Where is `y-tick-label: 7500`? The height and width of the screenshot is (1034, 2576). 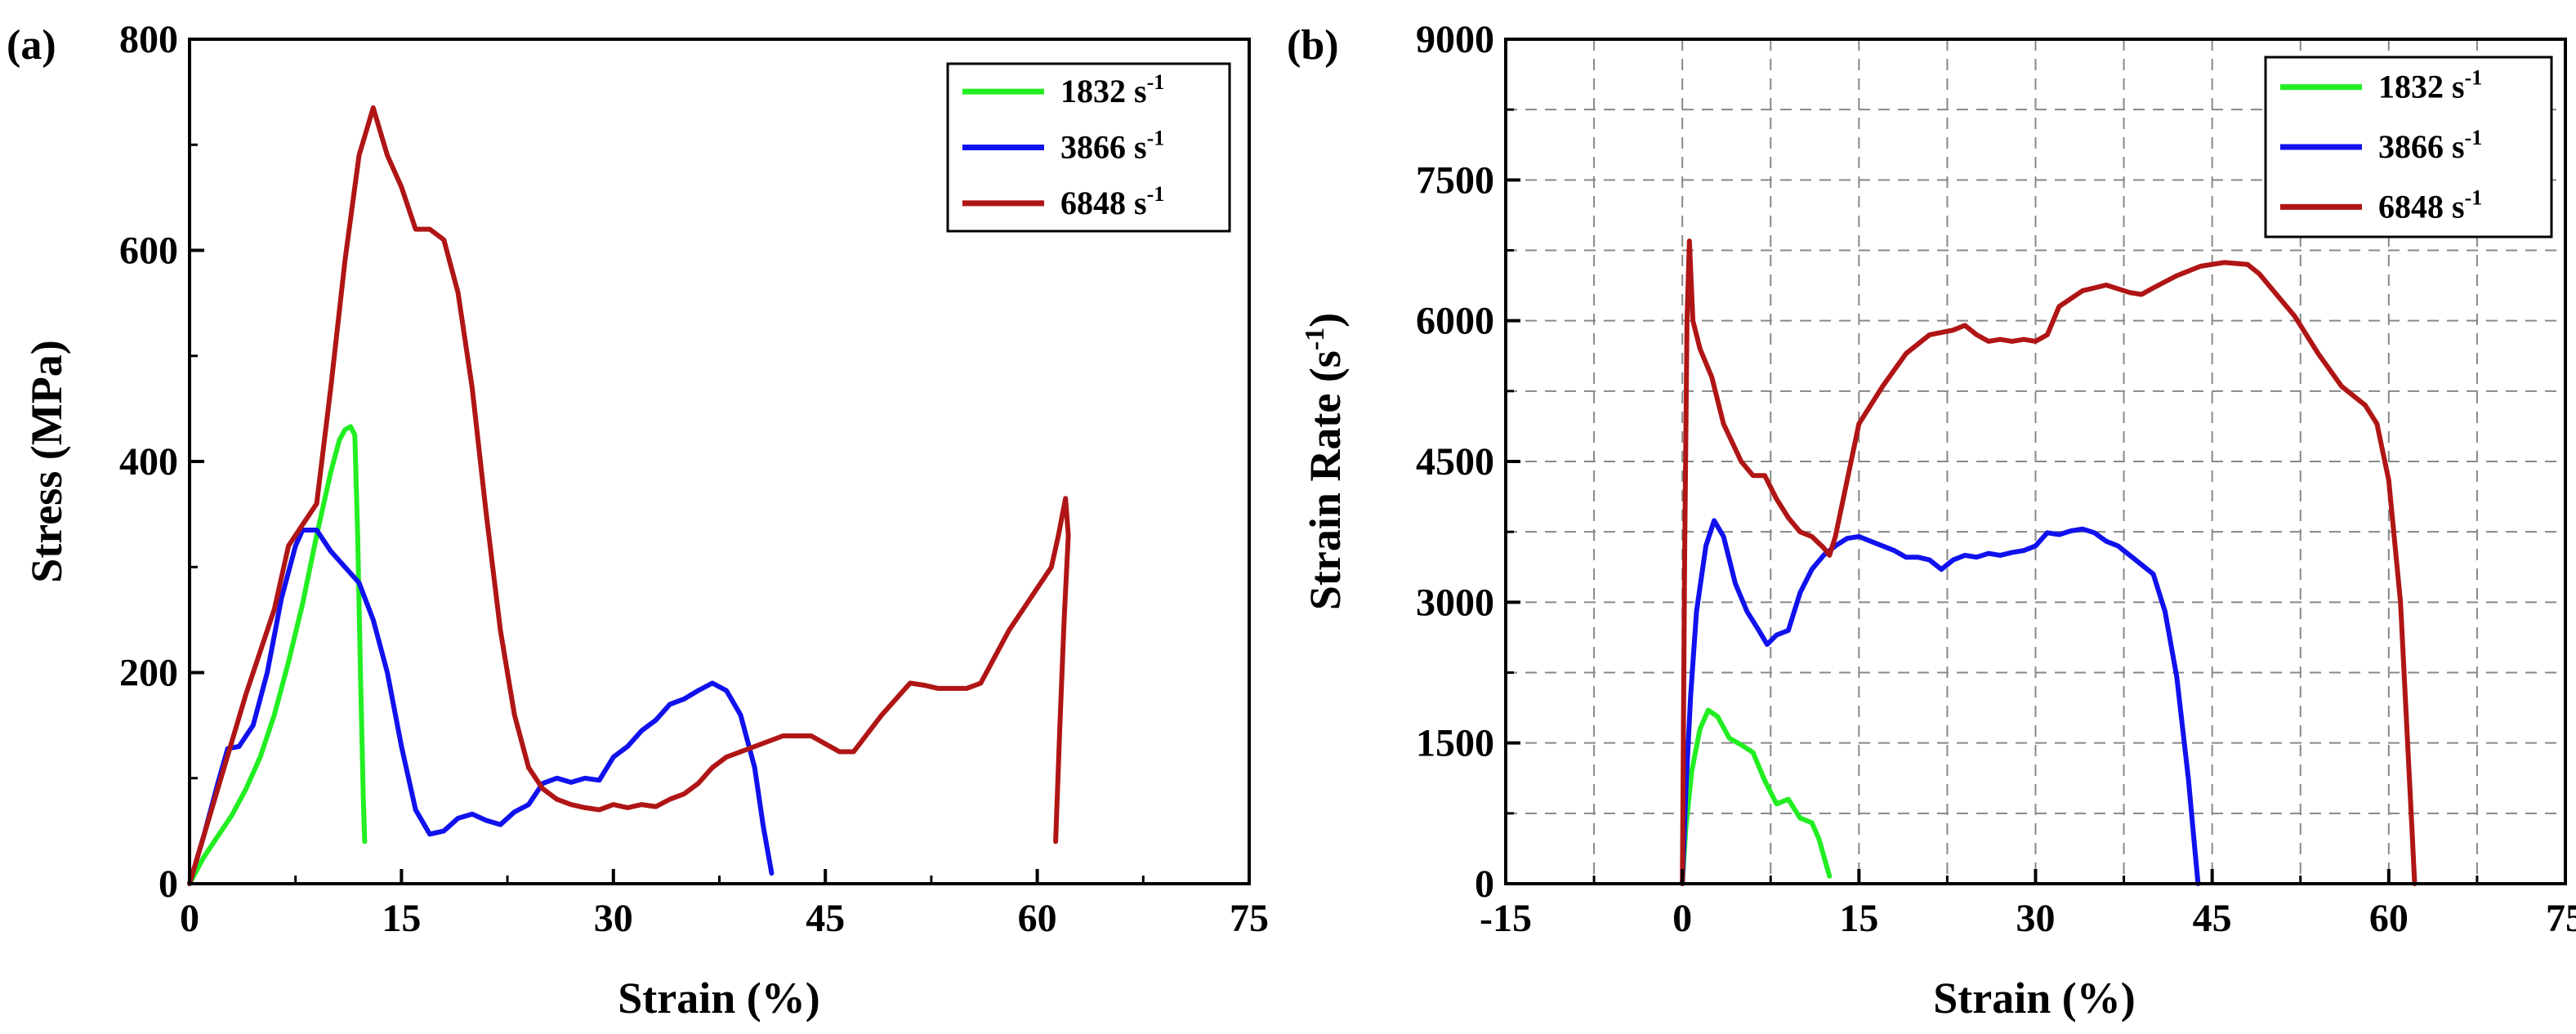 y-tick-label: 7500 is located at coordinates (1455, 180).